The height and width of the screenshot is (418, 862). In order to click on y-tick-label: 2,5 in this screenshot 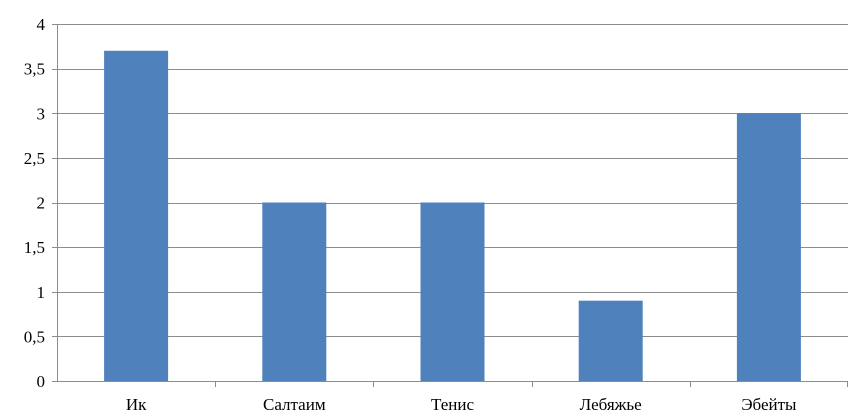, I will do `click(34, 158)`.